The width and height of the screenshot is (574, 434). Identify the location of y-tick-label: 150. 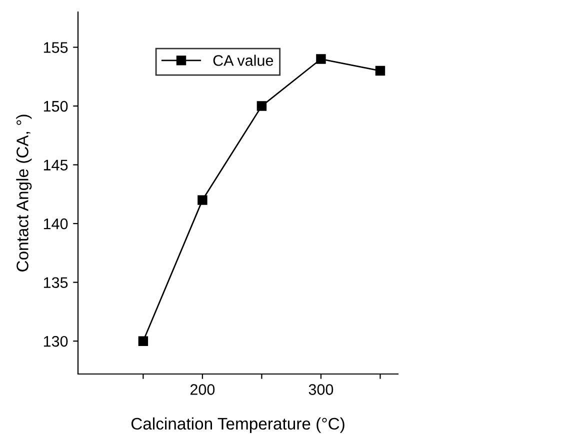
(56, 106).